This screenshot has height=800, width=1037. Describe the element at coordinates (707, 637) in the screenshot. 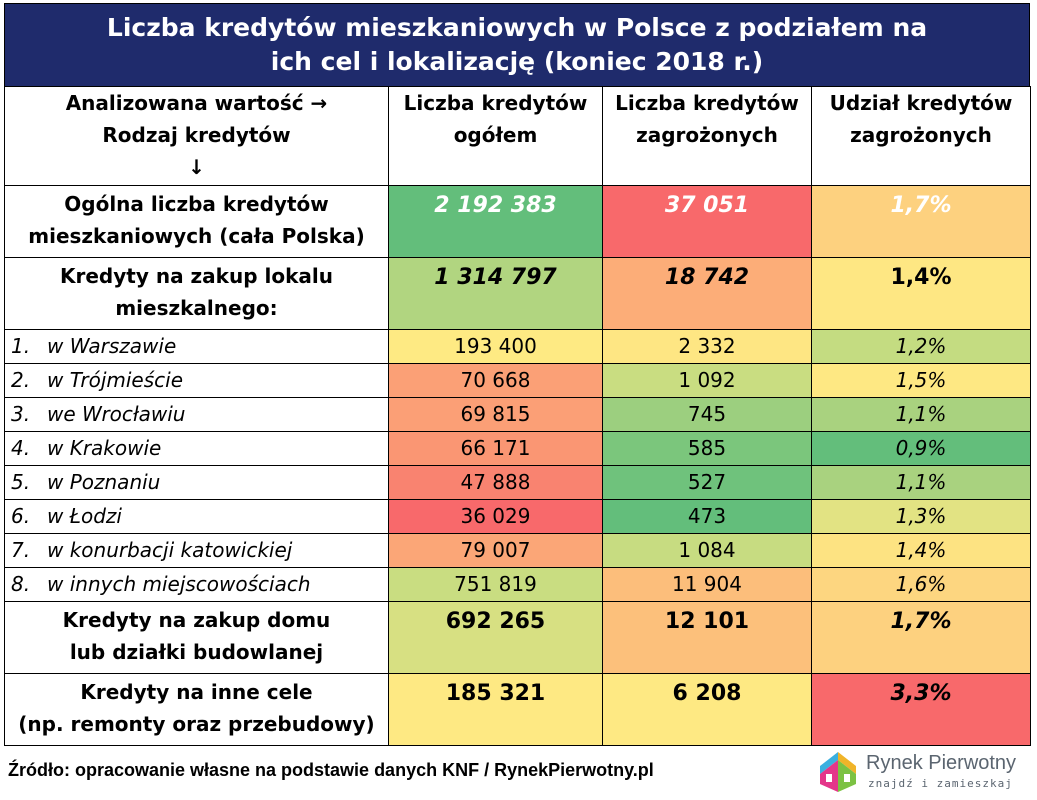

I see `cell-at-risk: 12 101` at that location.